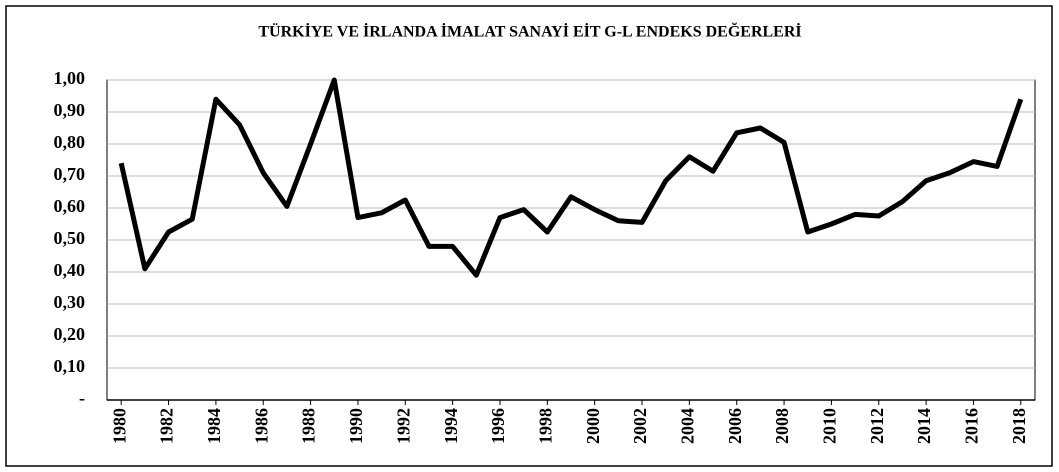 This screenshot has width=1059, height=472. What do you see at coordinates (70, 302) in the screenshot?
I see `y-tick-label: 0,30` at bounding box center [70, 302].